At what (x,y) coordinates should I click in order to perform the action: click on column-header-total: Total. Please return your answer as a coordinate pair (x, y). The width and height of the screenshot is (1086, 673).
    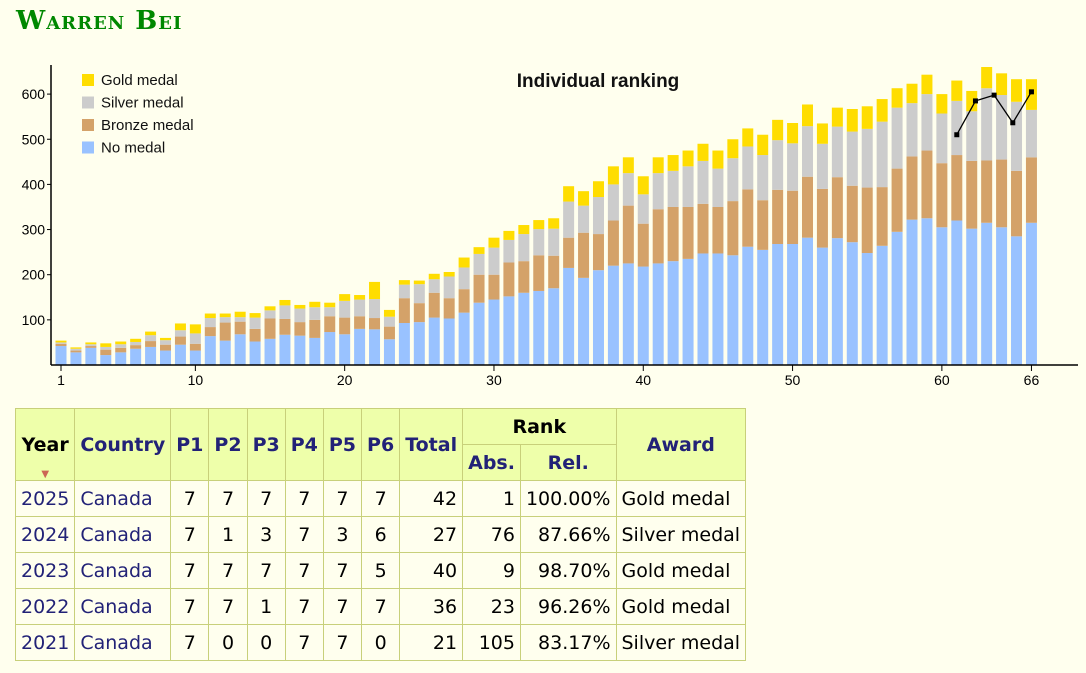
    Looking at the image, I should click on (431, 444).